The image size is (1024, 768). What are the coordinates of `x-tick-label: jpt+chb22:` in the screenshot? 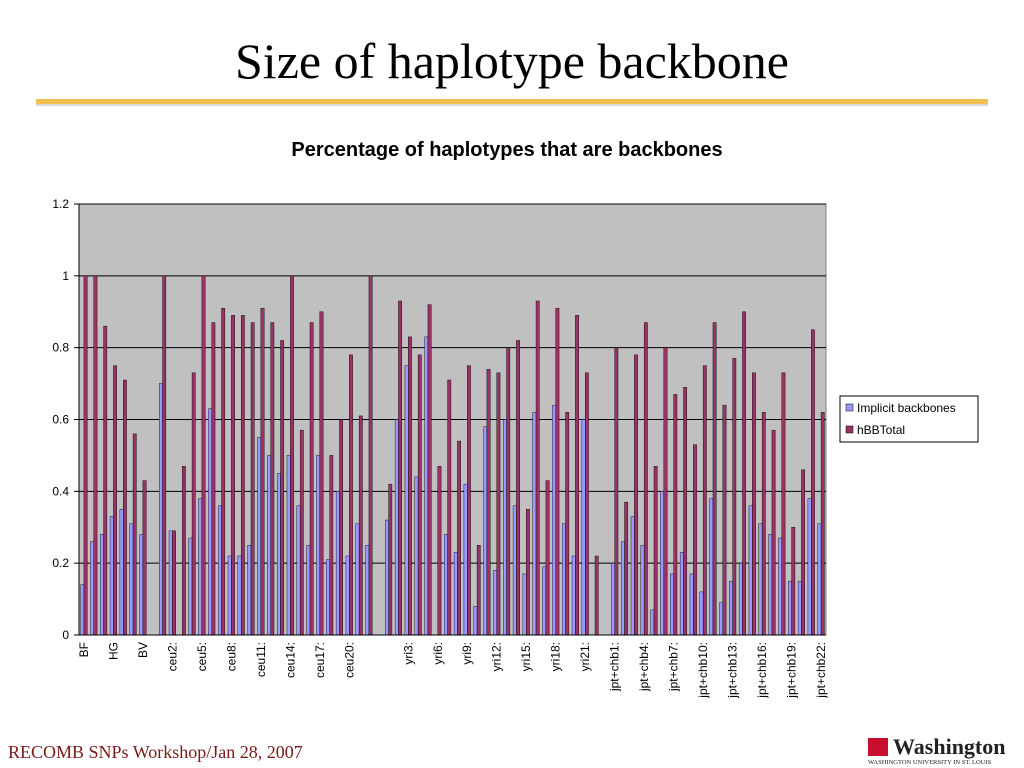 It's located at (821, 670).